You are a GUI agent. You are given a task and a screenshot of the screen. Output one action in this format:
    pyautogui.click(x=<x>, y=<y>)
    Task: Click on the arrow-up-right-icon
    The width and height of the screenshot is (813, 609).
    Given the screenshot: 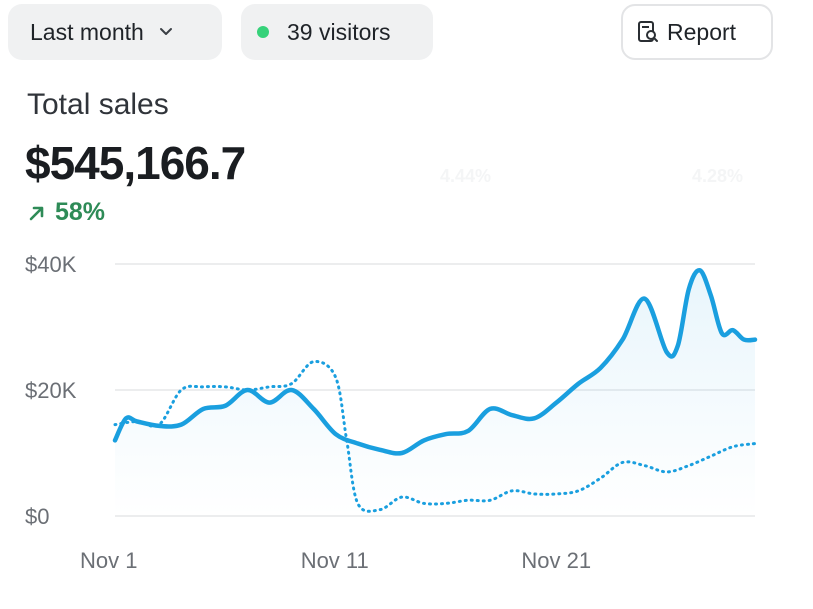 What is the action you would take?
    pyautogui.click(x=37, y=213)
    